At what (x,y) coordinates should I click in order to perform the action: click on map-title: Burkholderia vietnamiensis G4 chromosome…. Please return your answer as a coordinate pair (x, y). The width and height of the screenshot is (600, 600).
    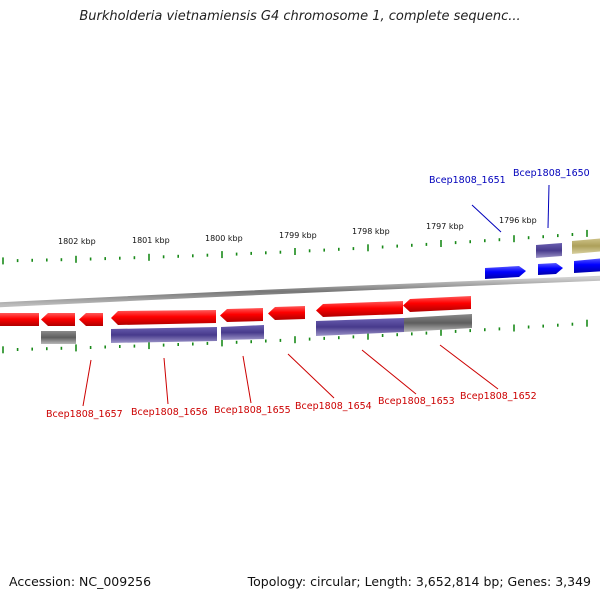
    Looking at the image, I should click on (300, 16).